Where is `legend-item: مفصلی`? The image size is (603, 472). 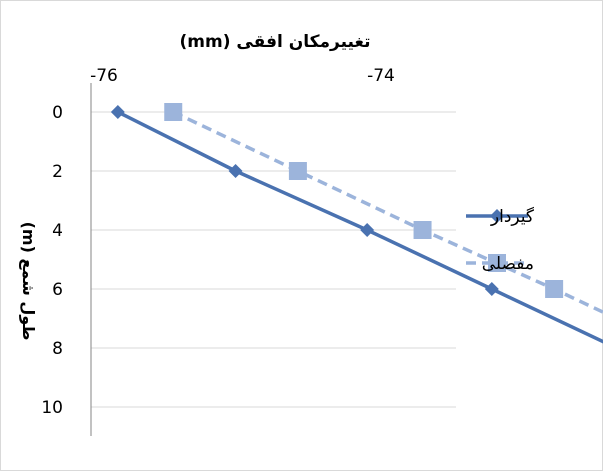 legend-item: مفصلی is located at coordinates (500, 264).